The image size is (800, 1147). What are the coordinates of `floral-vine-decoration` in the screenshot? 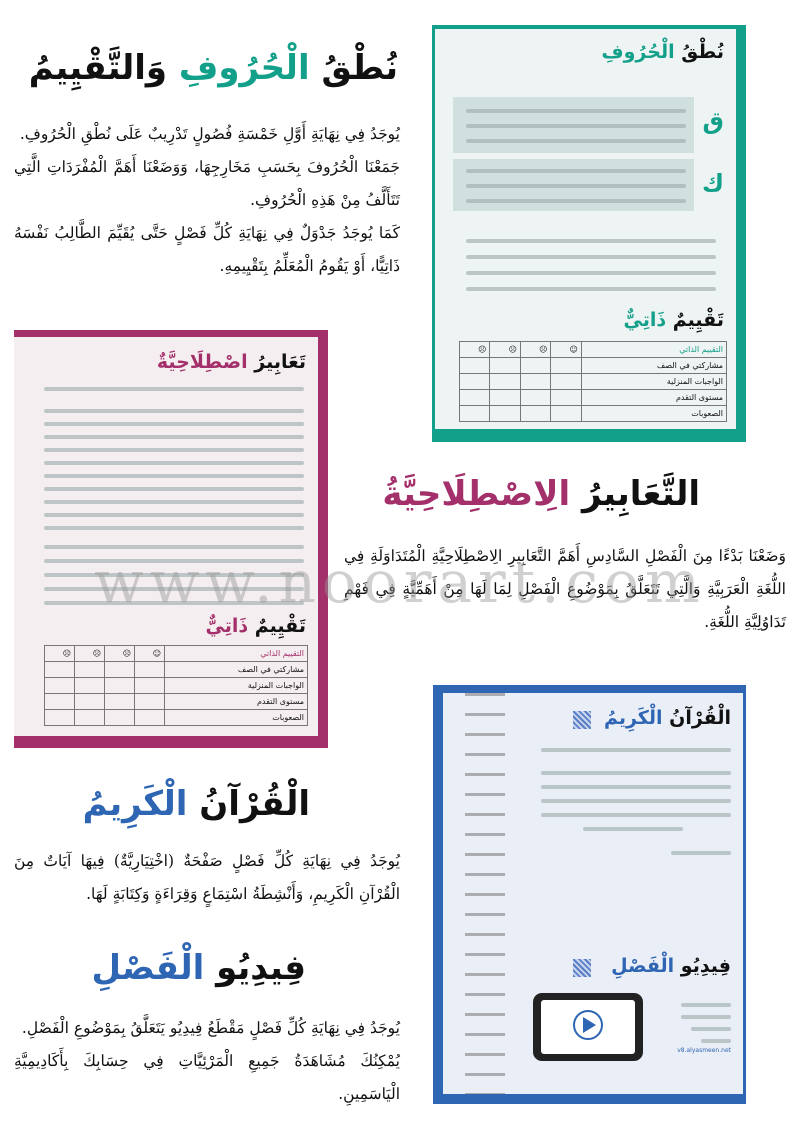 It's located at (485, 893).